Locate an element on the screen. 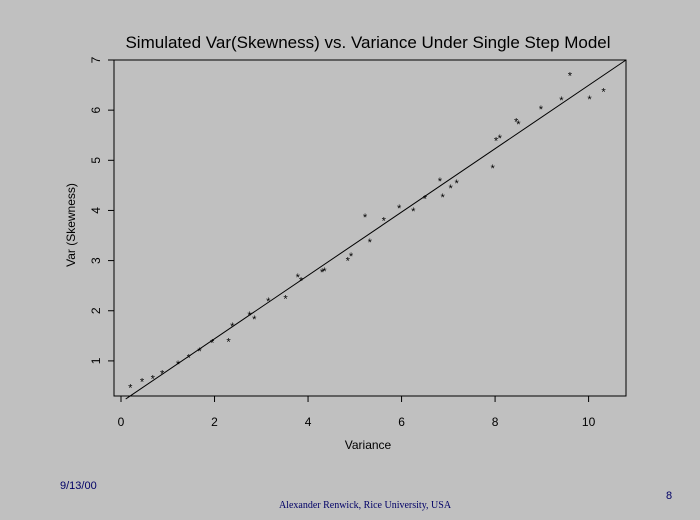  data-point-38: * is located at coordinates (589, 102).